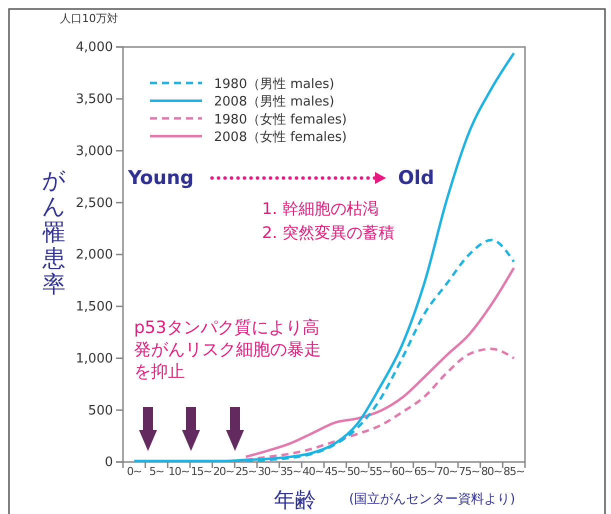  What do you see at coordinates (335, 471) in the screenshot?
I see `x-tick-label: 45~` at bounding box center [335, 471].